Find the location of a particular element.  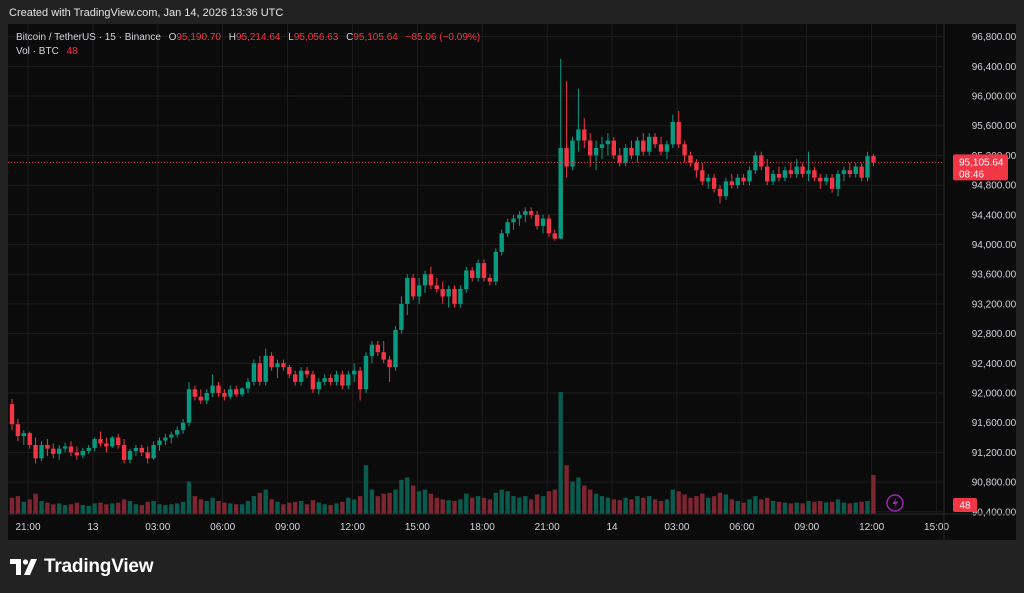

brand-name: TradingView is located at coordinates (99, 566).